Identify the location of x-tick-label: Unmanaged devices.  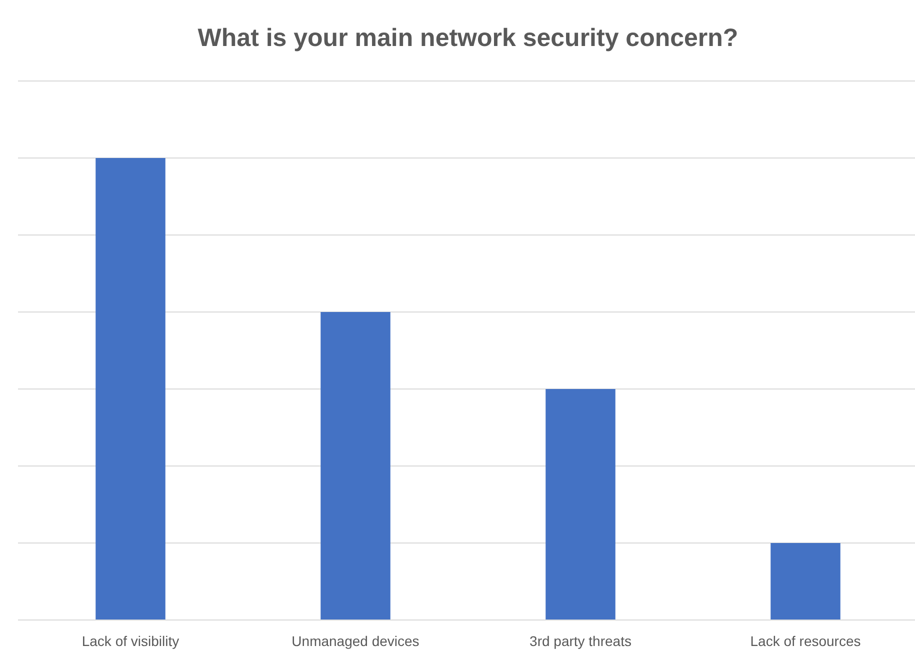
(356, 641).